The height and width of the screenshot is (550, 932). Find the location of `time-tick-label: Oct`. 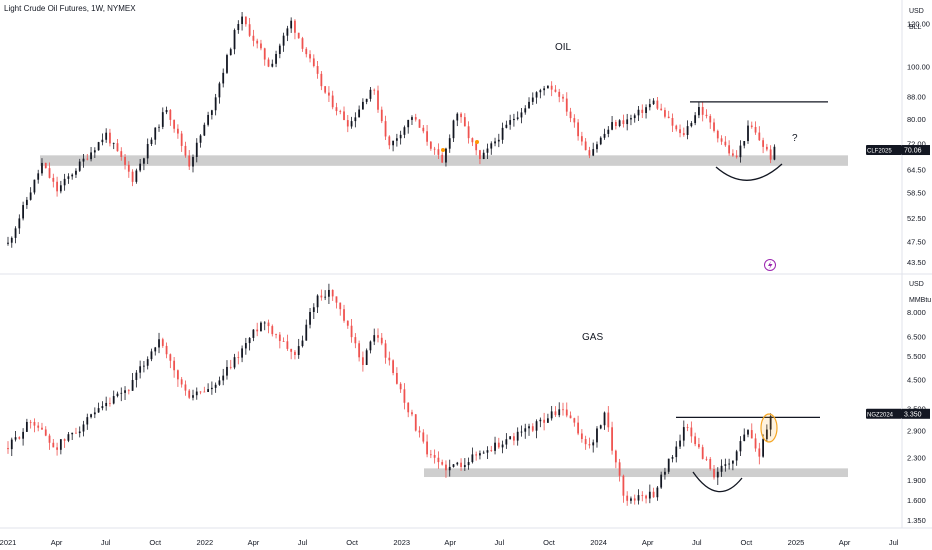

time-tick-label: Oct is located at coordinates (155, 542).